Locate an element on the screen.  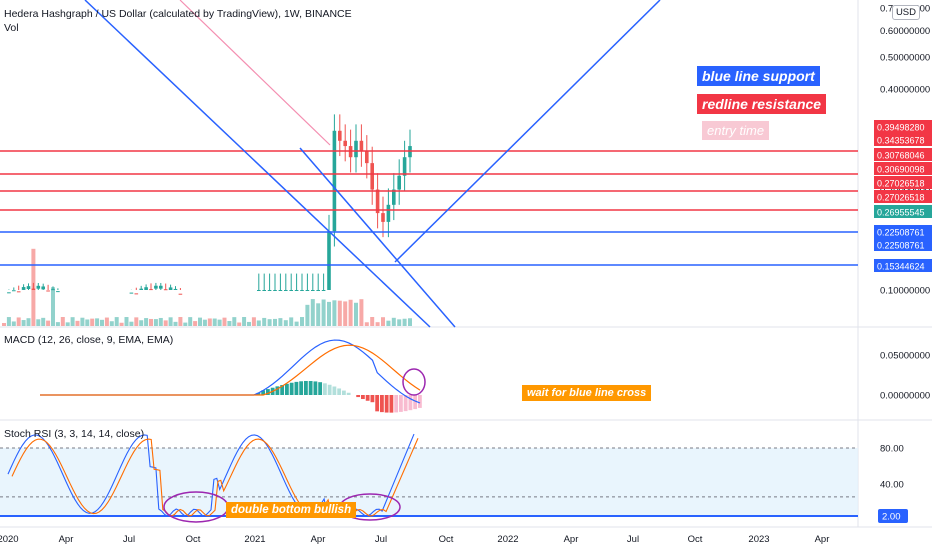
annotation-blue-line-support: blue line support is located at coordinates (758, 76).